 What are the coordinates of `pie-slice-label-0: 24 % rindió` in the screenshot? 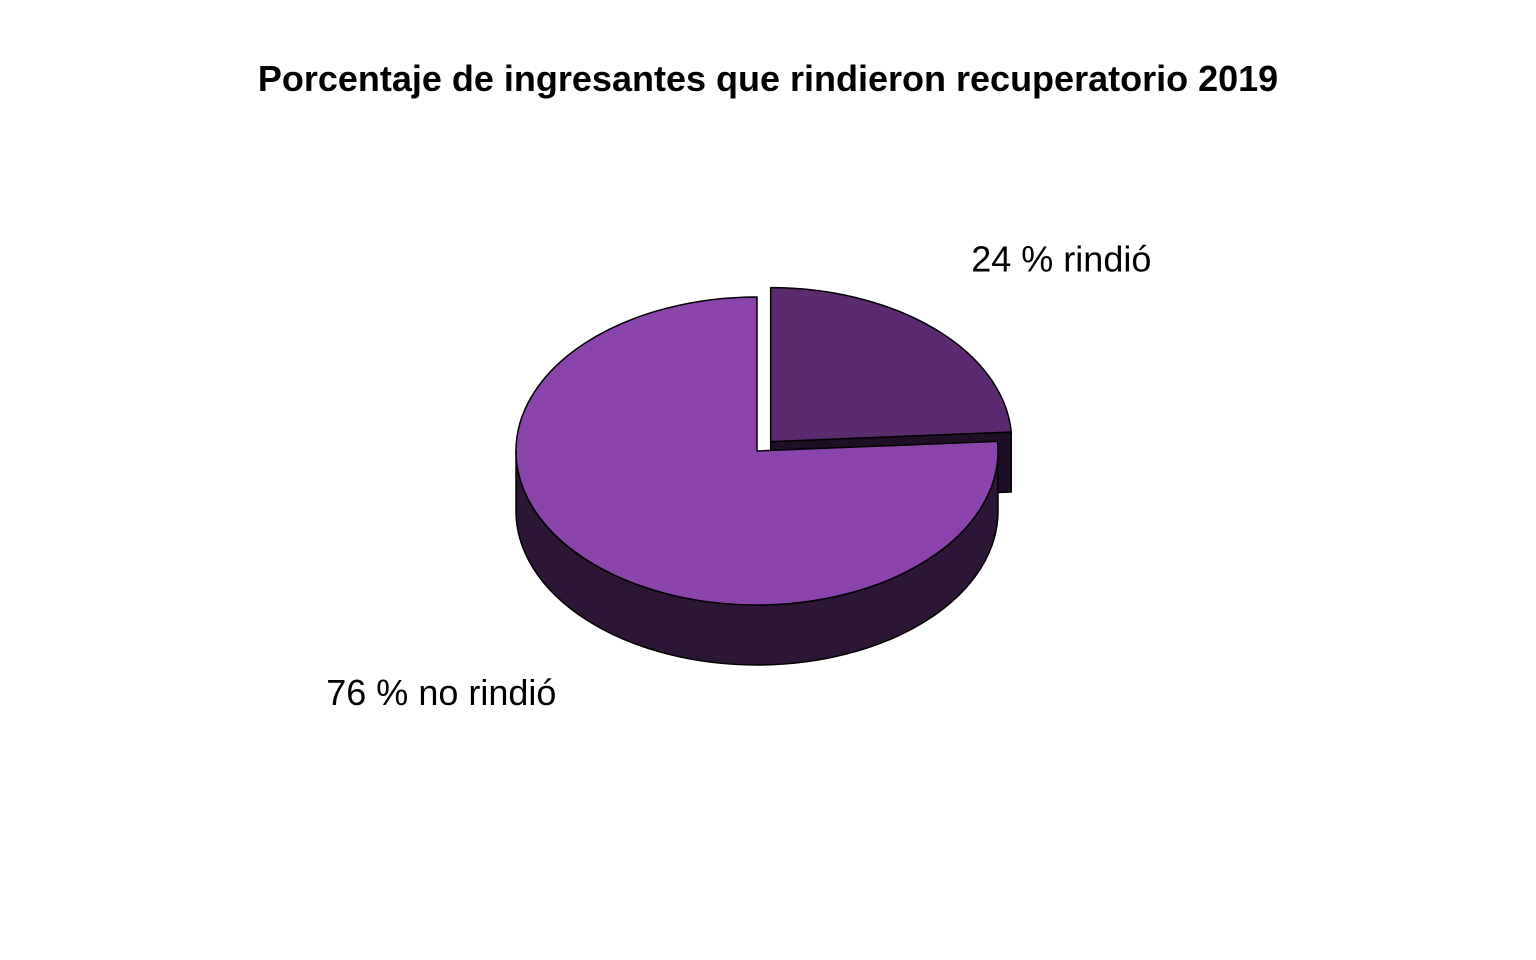 It's located at (1061, 258).